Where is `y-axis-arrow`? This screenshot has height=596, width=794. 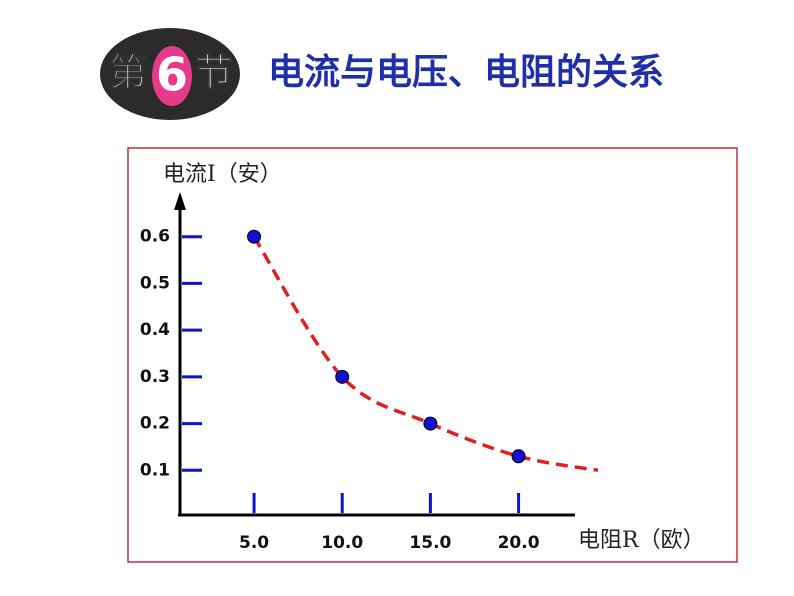 y-axis-arrow is located at coordinates (180, 201).